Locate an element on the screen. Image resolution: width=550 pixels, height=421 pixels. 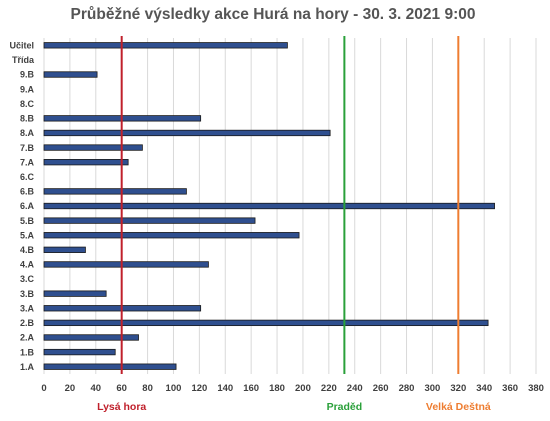
bar-5.A is located at coordinates (171, 235).